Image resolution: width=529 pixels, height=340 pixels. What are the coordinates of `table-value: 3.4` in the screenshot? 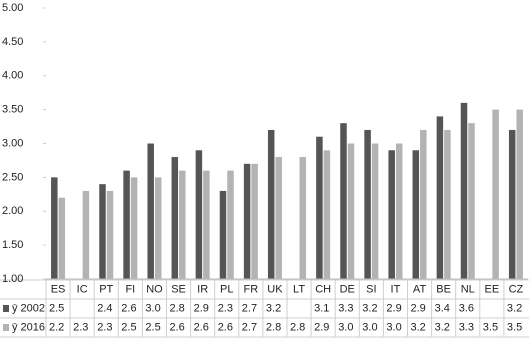 It's located at (442, 308).